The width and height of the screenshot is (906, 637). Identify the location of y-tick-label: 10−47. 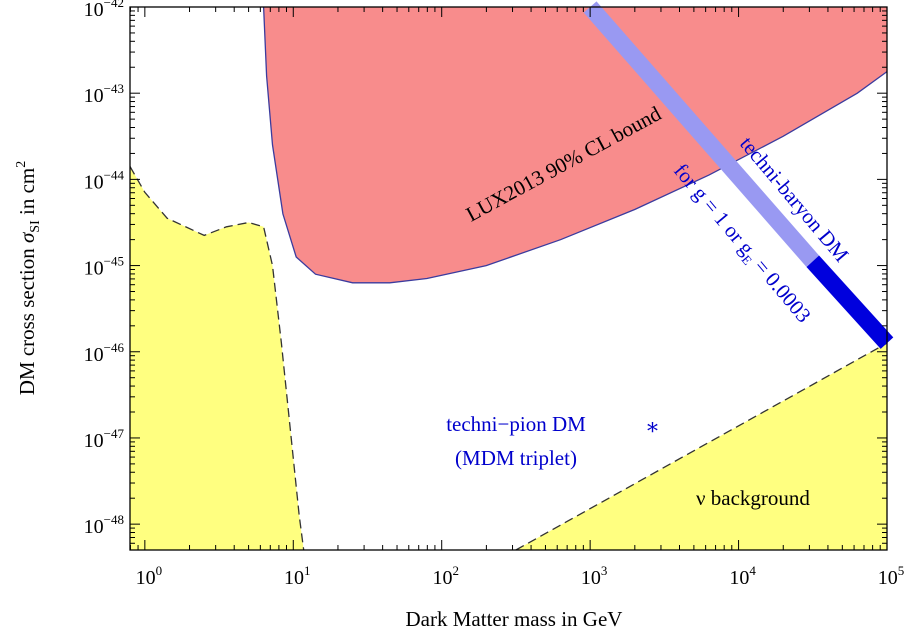
(104, 439).